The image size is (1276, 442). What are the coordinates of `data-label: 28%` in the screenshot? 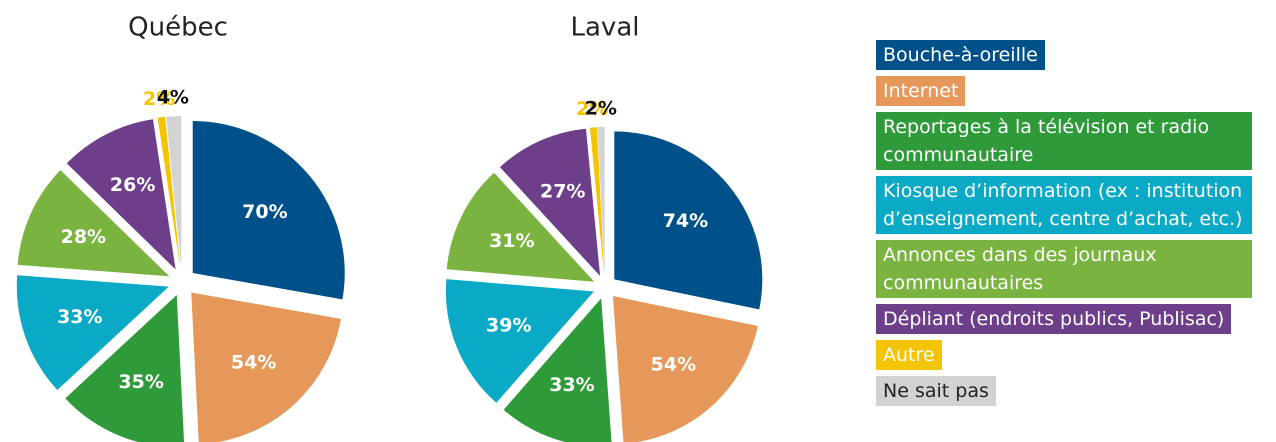 It's located at (83, 237).